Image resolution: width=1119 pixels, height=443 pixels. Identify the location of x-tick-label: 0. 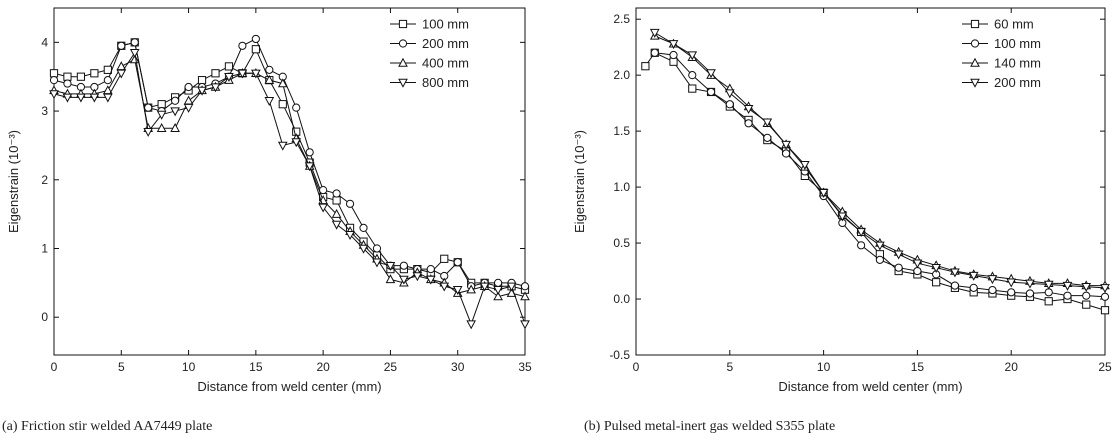
(54, 367).